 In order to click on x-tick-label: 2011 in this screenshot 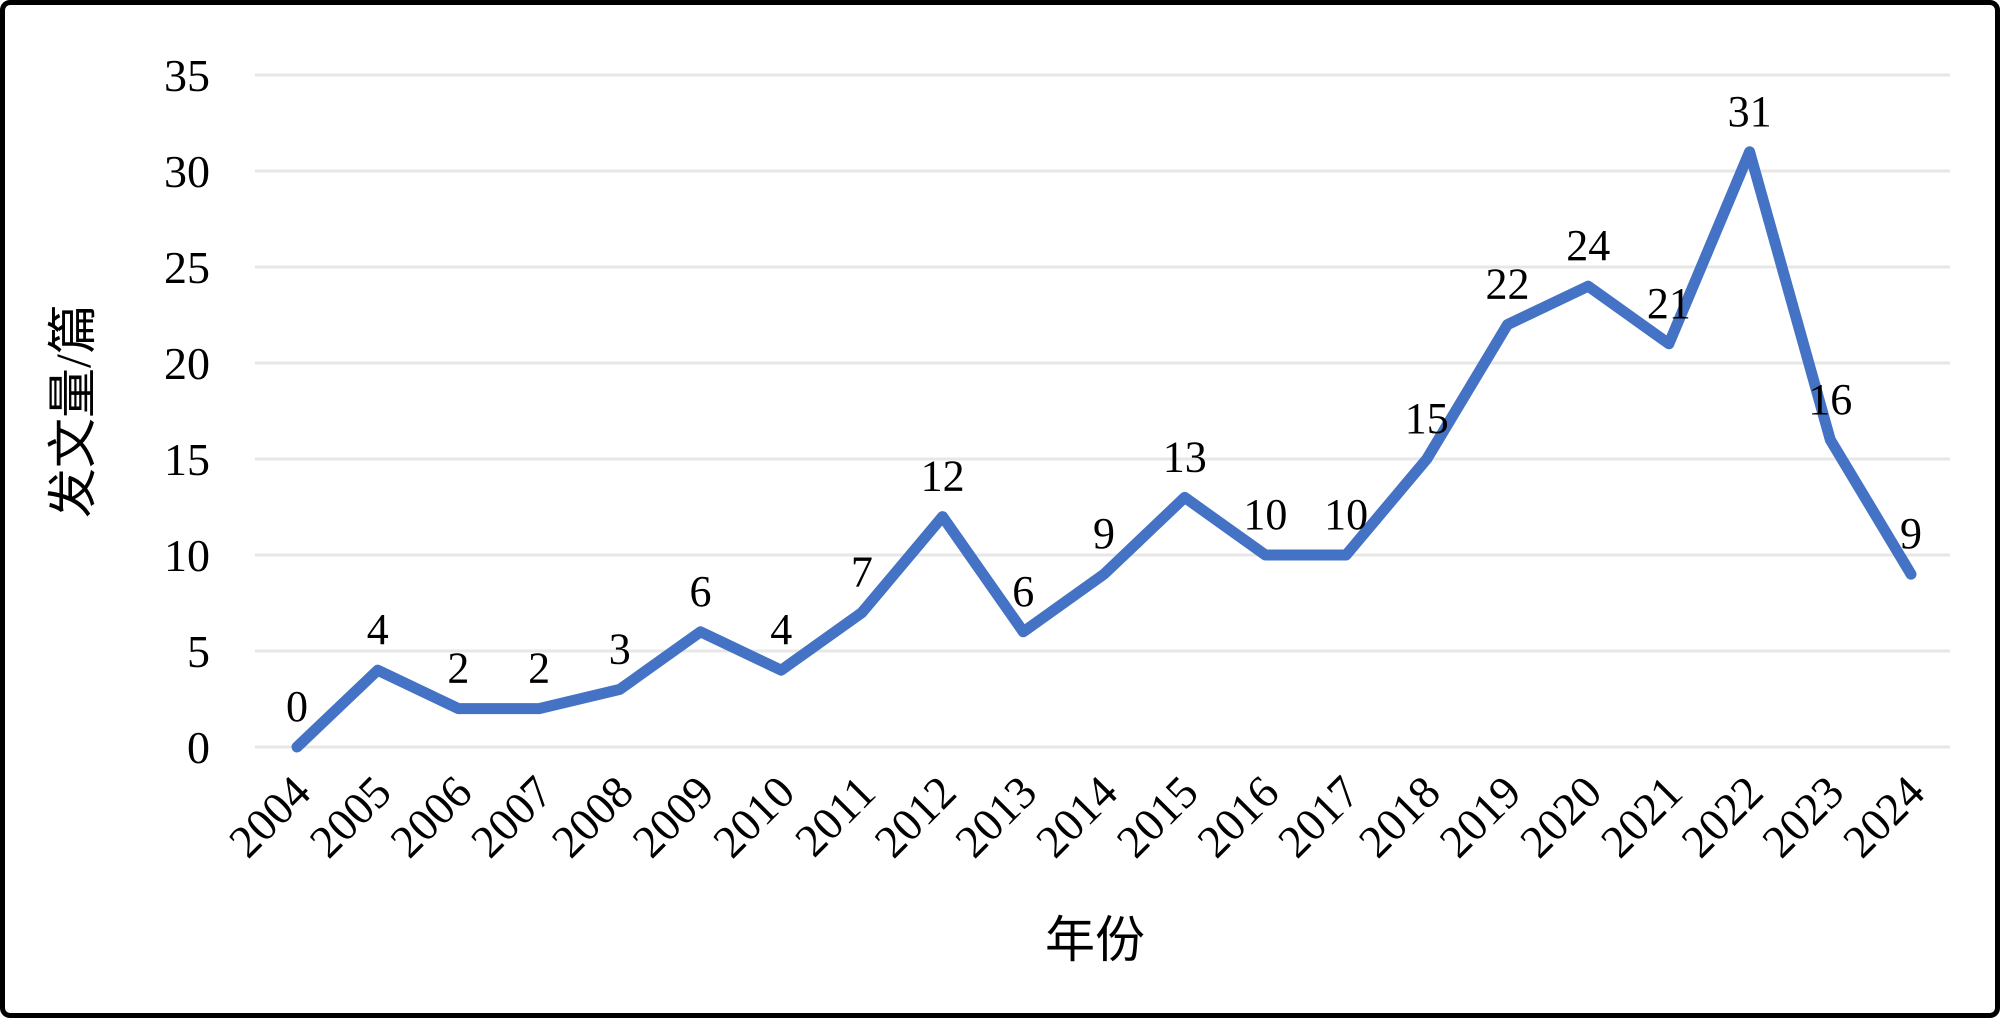, I will do `click(835, 816)`.